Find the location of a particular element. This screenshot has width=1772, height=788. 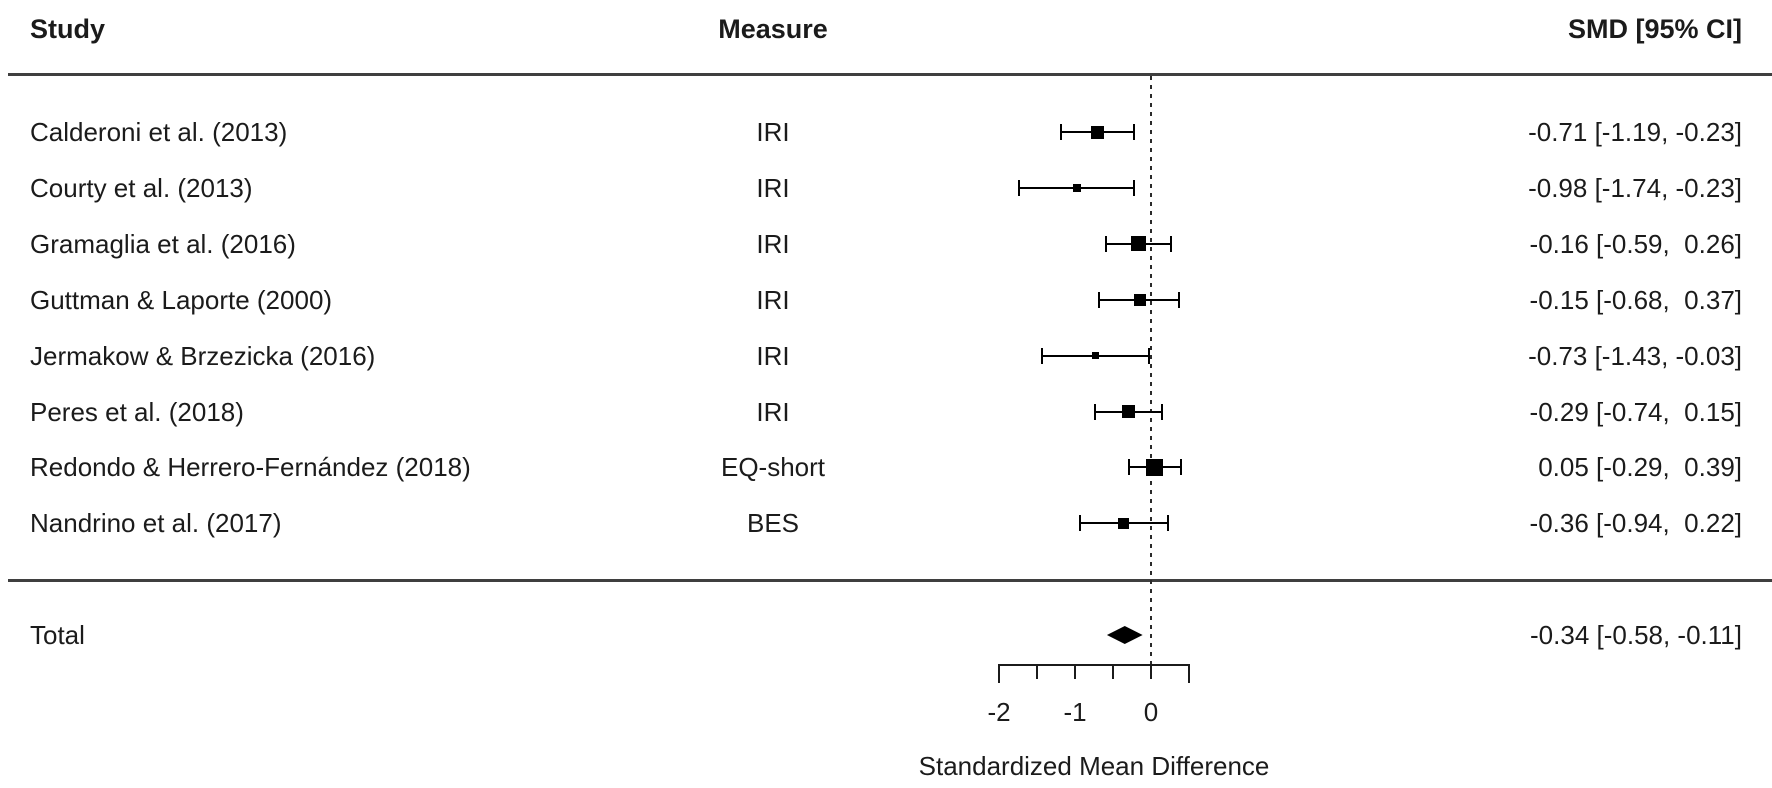

study-label: Redondo & Herrero-Fernández (2018) is located at coordinates (250, 467).